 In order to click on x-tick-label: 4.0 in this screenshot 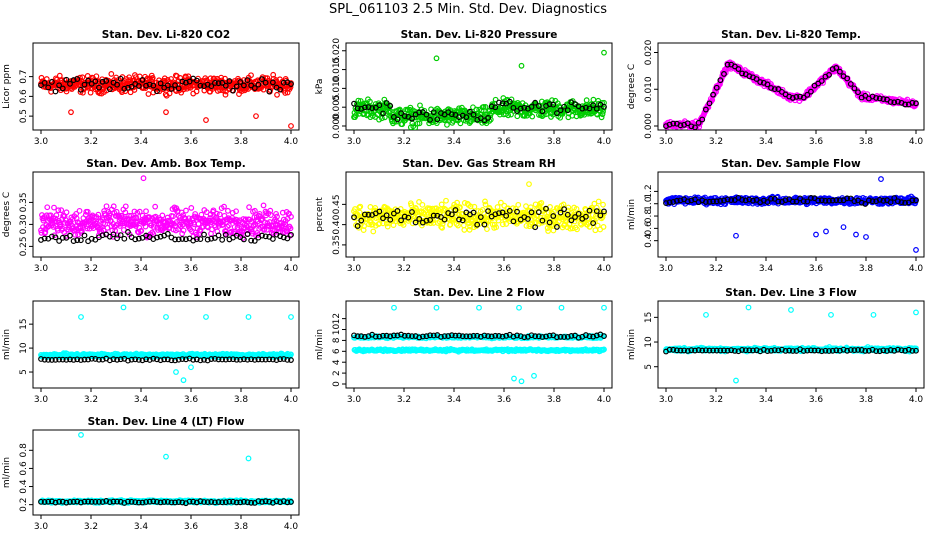, I will do `click(291, 269)`.